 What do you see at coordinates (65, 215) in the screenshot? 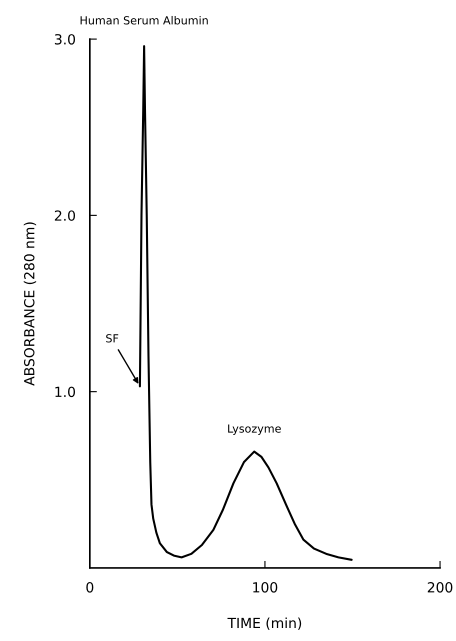
I see `y-tick-label: 2.0` at bounding box center [65, 215].